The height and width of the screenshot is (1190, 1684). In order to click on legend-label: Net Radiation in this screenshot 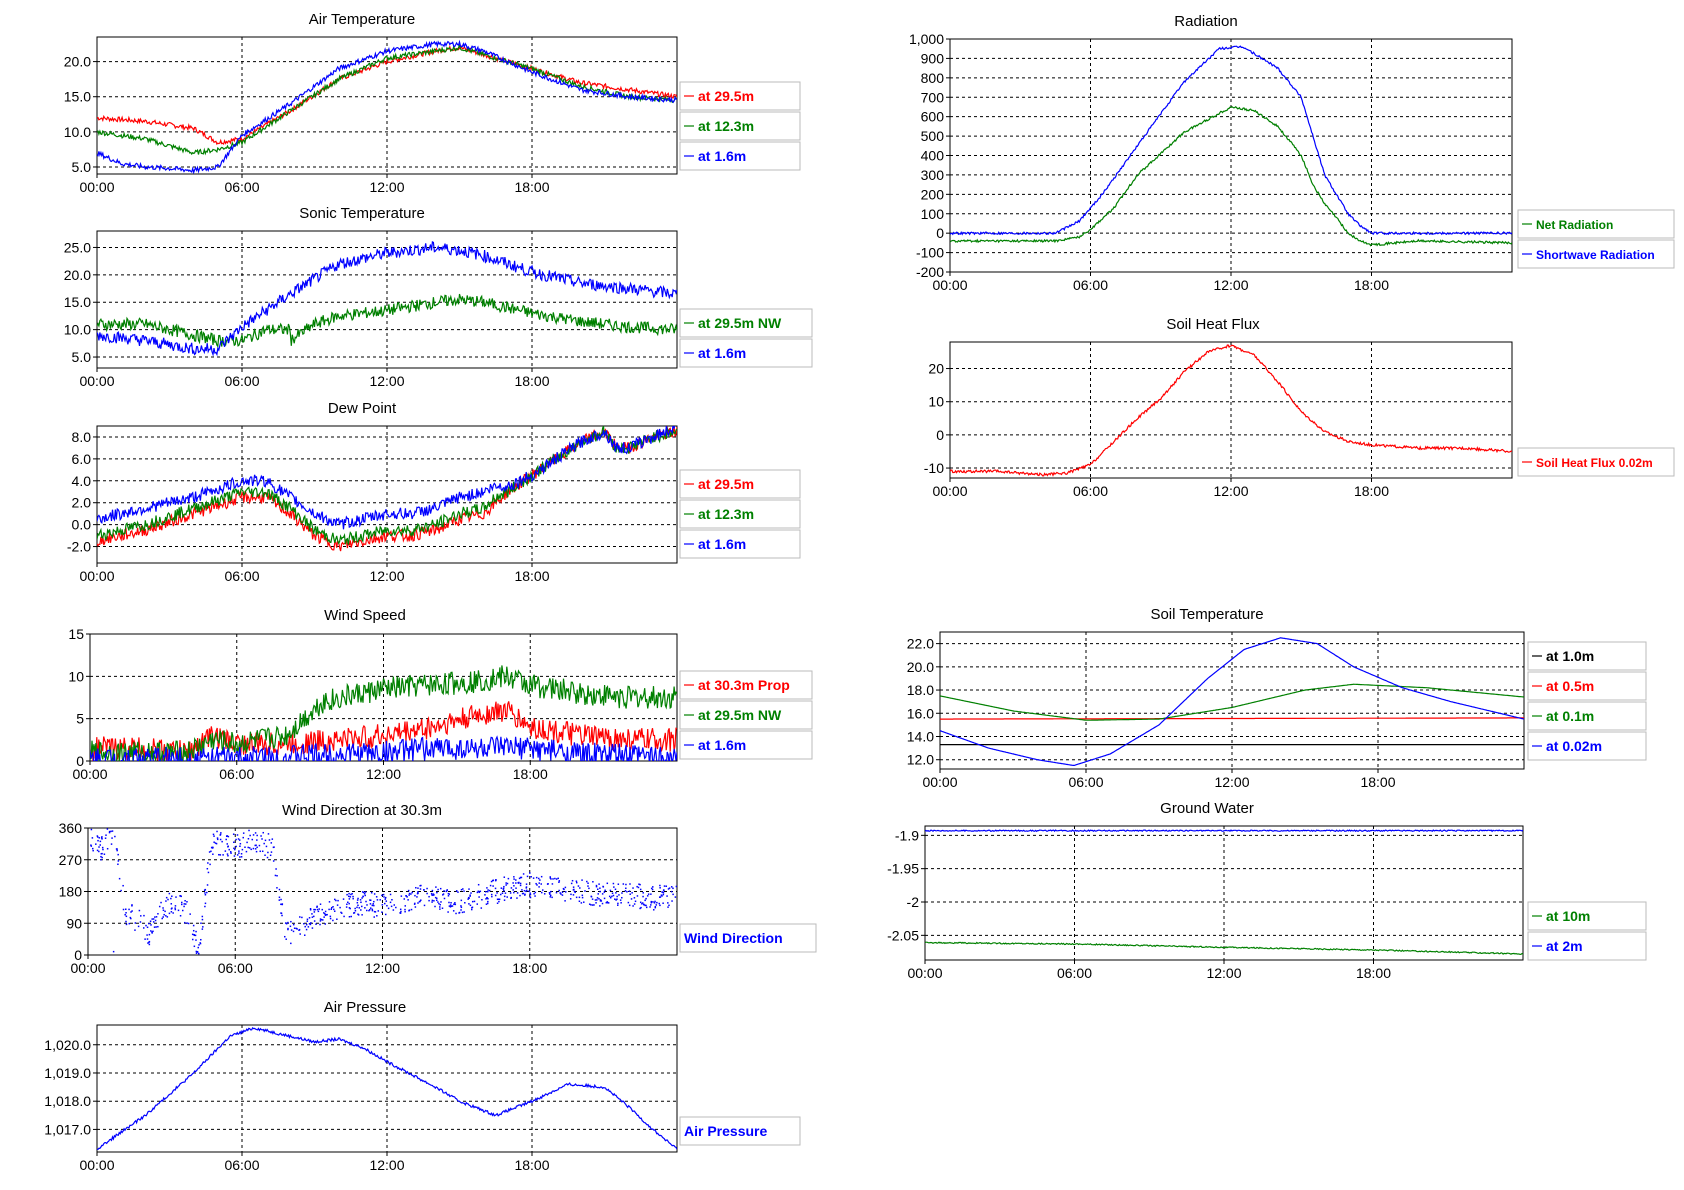, I will do `click(1574, 225)`.